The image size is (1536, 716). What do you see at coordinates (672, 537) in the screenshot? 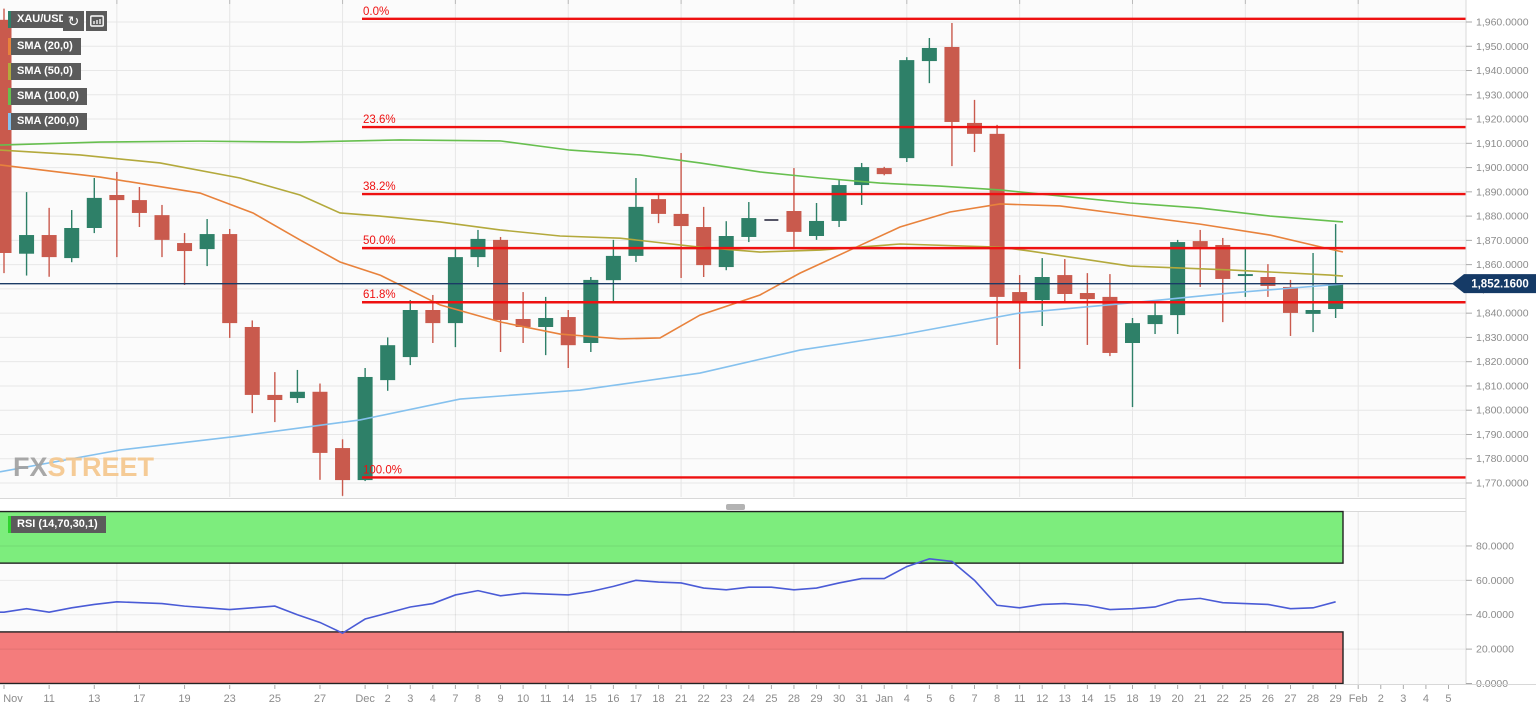
I see `rsi-overbought-band` at bounding box center [672, 537].